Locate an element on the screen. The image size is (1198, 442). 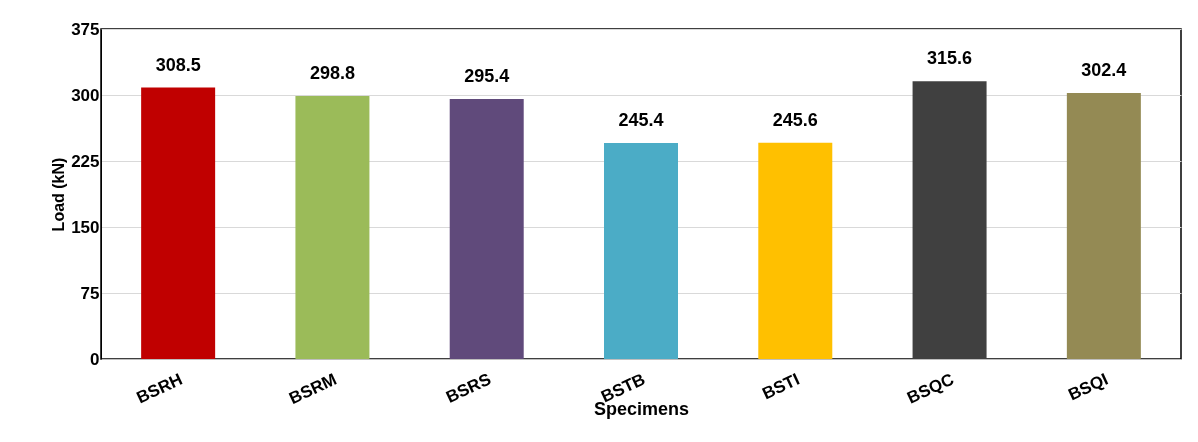
x-tick-label: BSQI is located at coordinates (1088, 387).